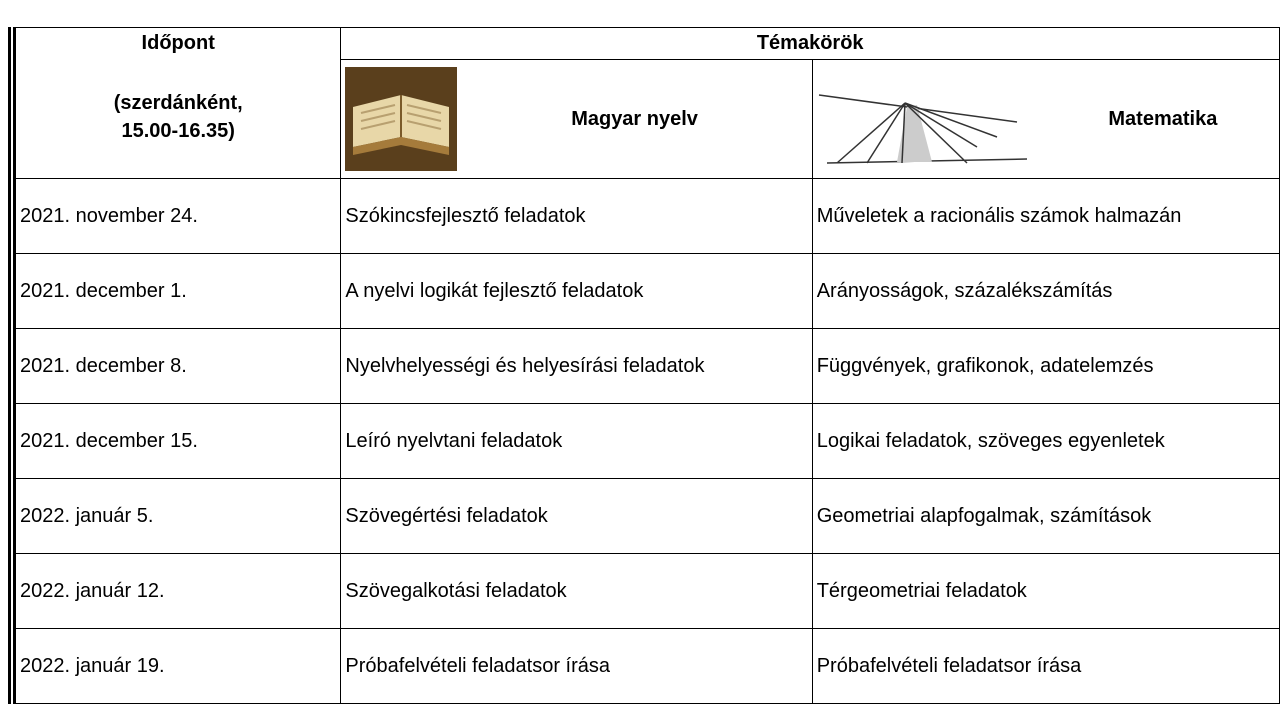 The image size is (1288, 713). What do you see at coordinates (176, 591) in the screenshot?
I see `date-cell: 2022. január 12.` at bounding box center [176, 591].